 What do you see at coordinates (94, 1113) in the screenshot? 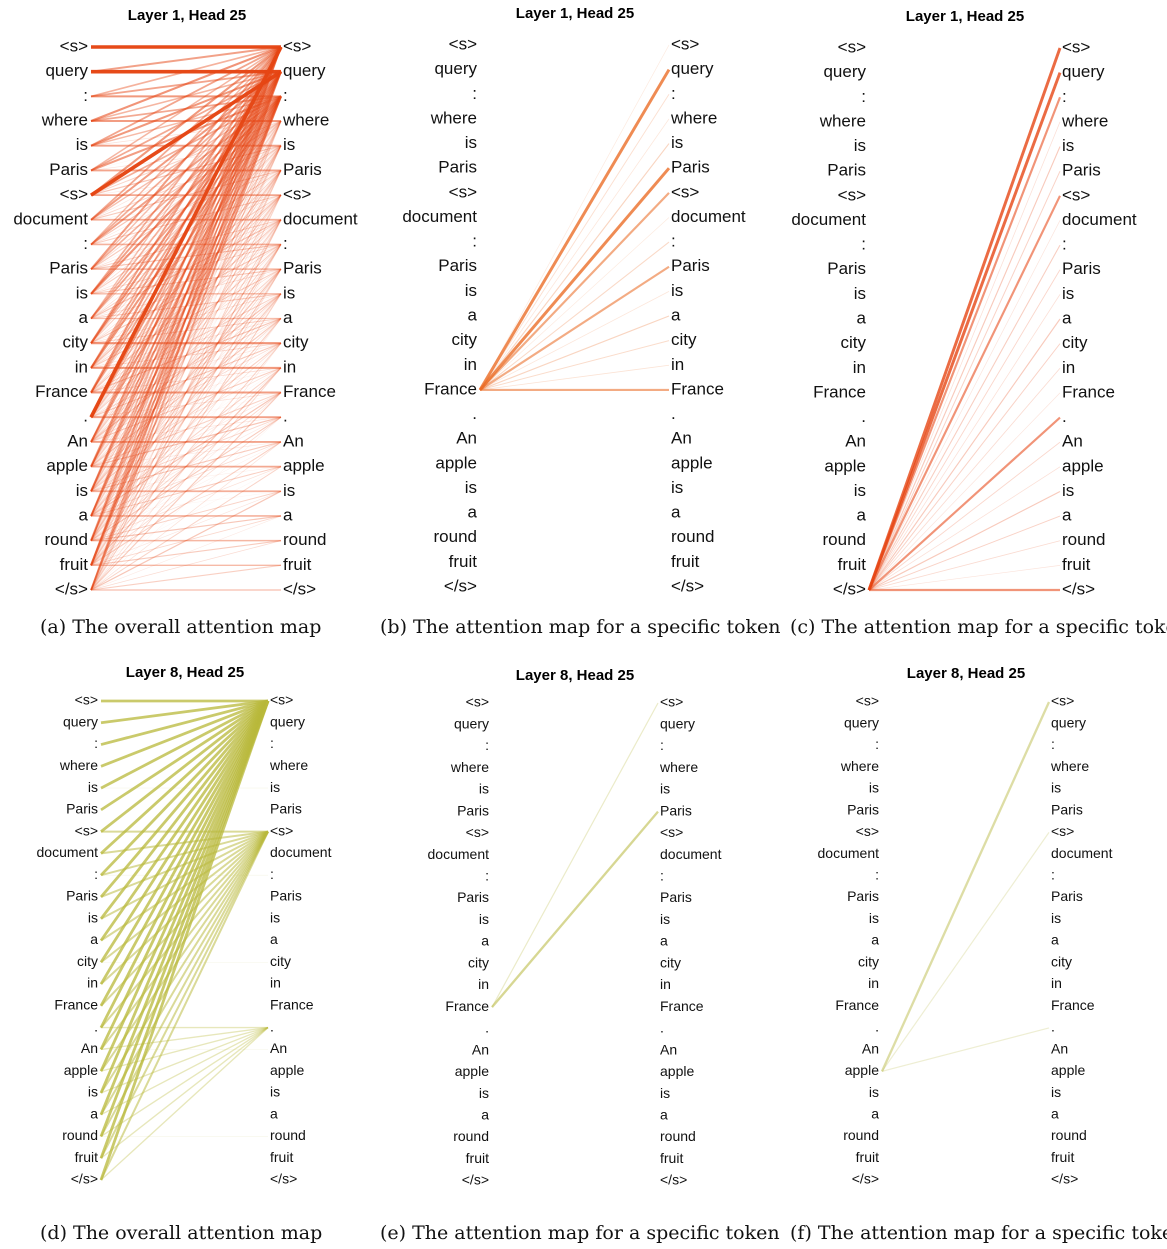
I see `left-token: a` at bounding box center [94, 1113].